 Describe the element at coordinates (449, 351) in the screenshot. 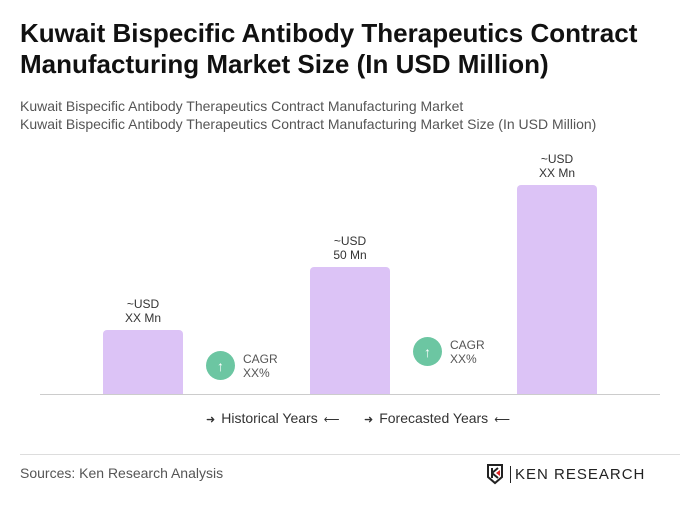

I see `cagr-badge-2: ↑ CAGR XX%` at that location.